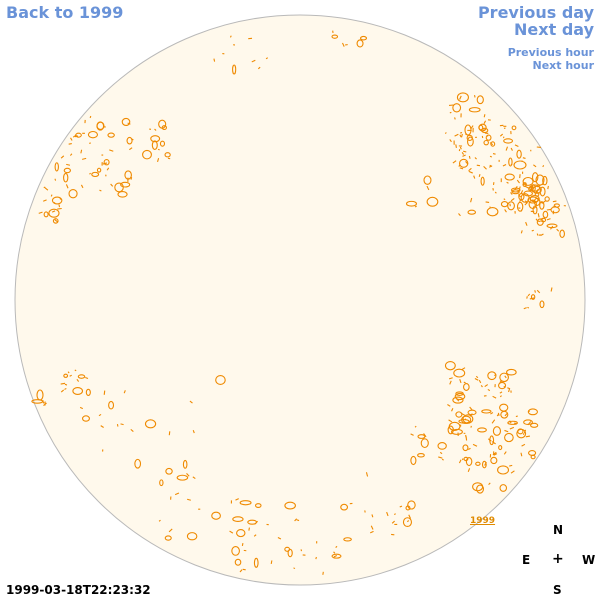 This screenshot has width=600, height=600. I want to click on previous-day-link: Previous day, so click(535, 12).